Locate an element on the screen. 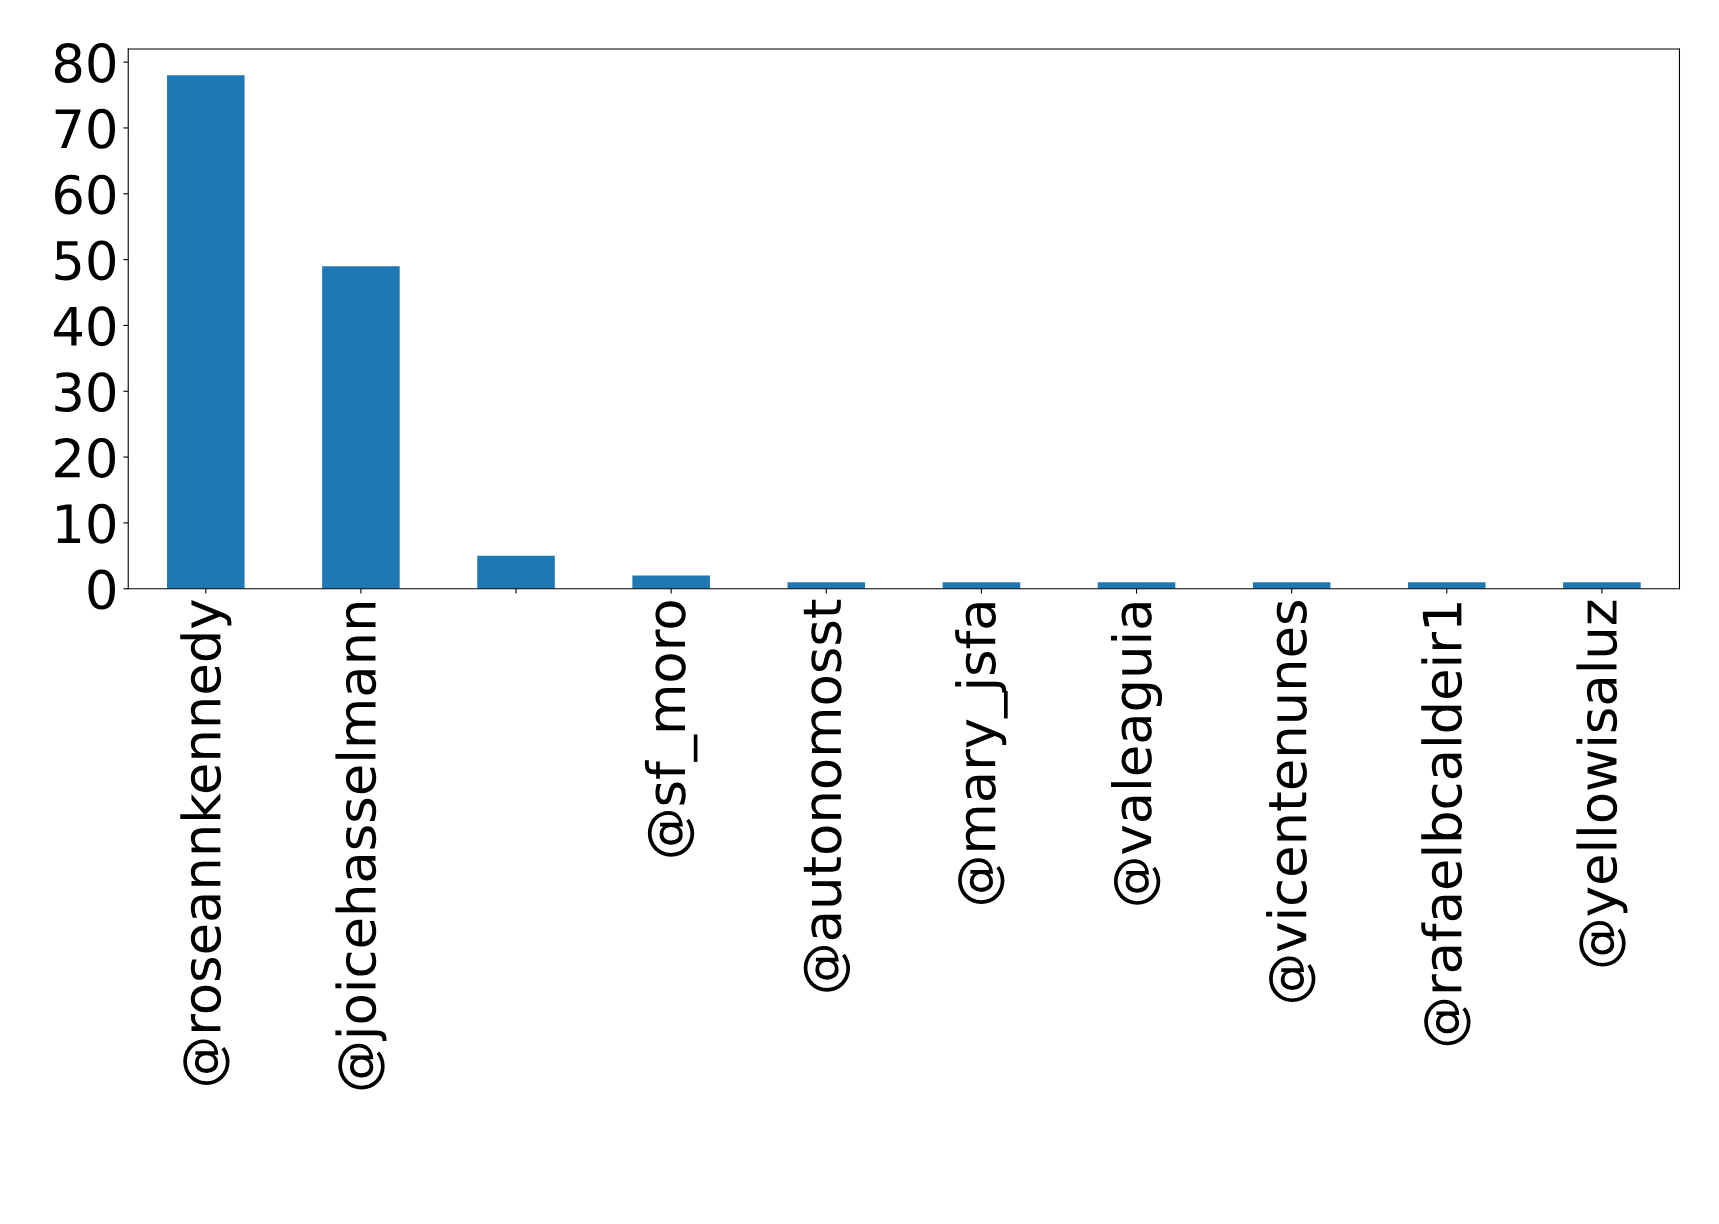  y-tick-label: 70 is located at coordinates (85, 128).